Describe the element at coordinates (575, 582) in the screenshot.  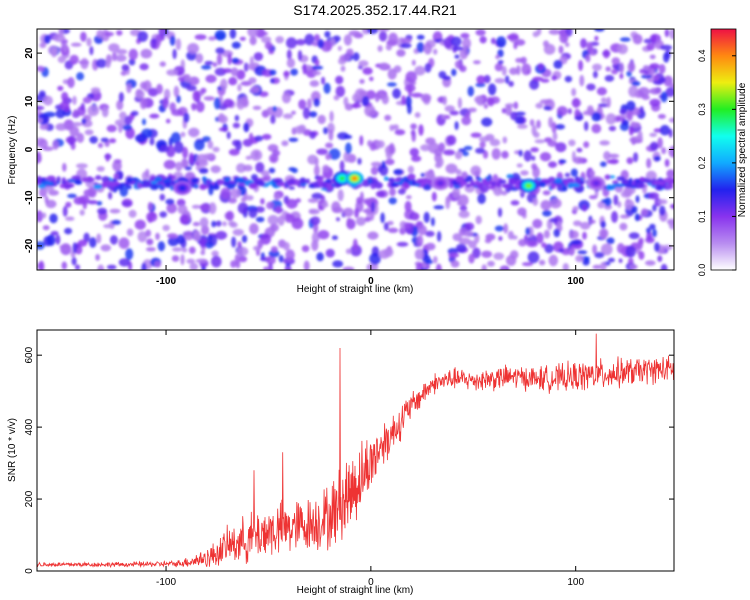
I see `x-tick-label: 100` at that location.